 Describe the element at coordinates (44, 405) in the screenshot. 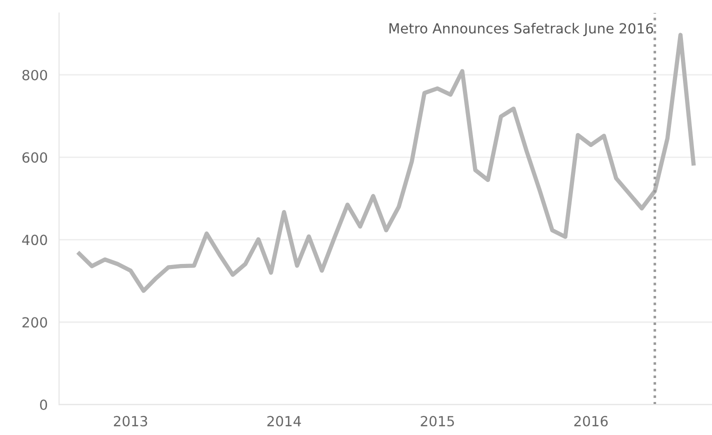

I see `y-tick-label: 0` at that location.